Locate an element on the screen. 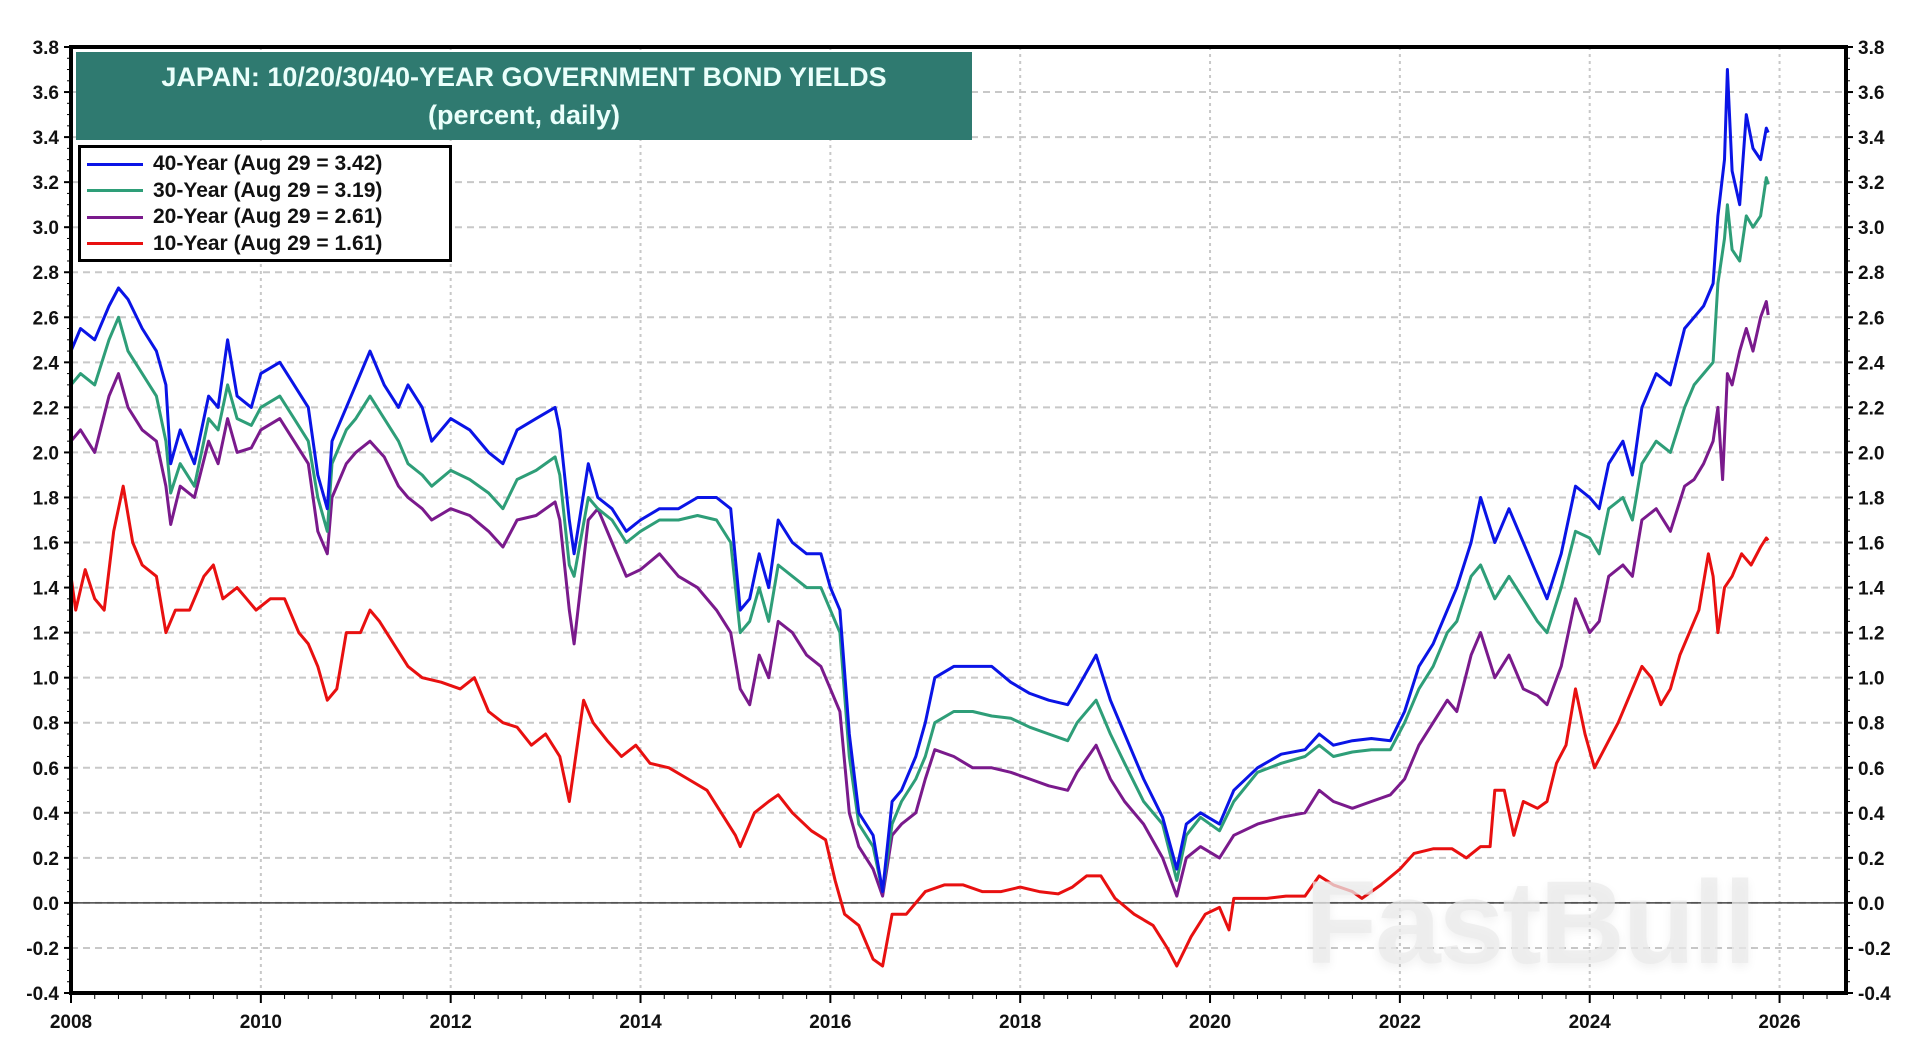 The image size is (1920, 1046). legend-item-10y: 10-Year (Aug 29 = 1.61) is located at coordinates (268, 244).